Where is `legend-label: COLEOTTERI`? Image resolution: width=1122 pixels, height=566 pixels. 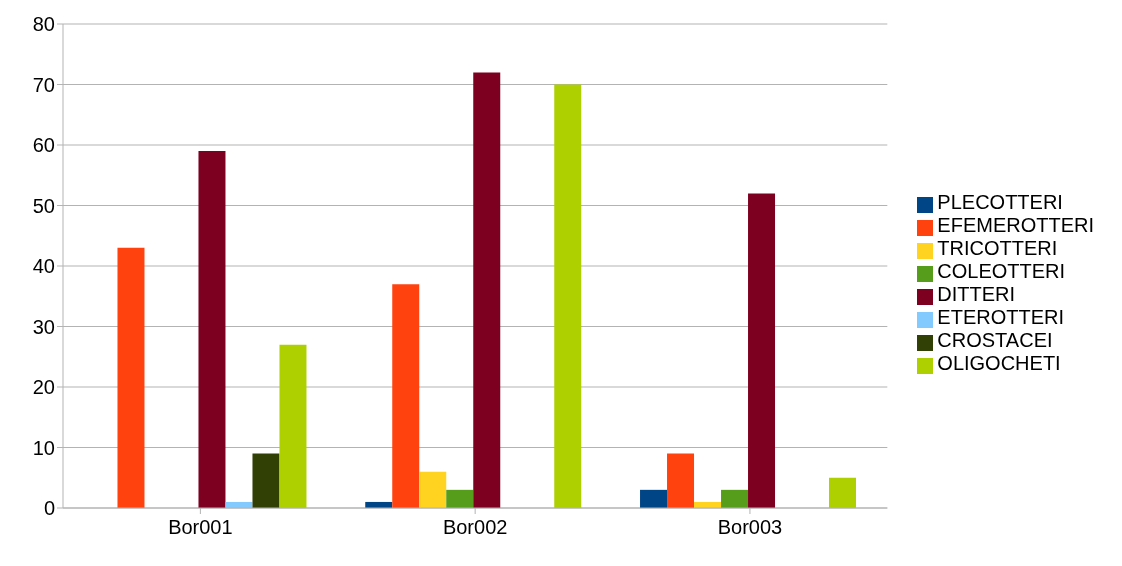 legend-label: COLEOTTERI is located at coordinates (1001, 271).